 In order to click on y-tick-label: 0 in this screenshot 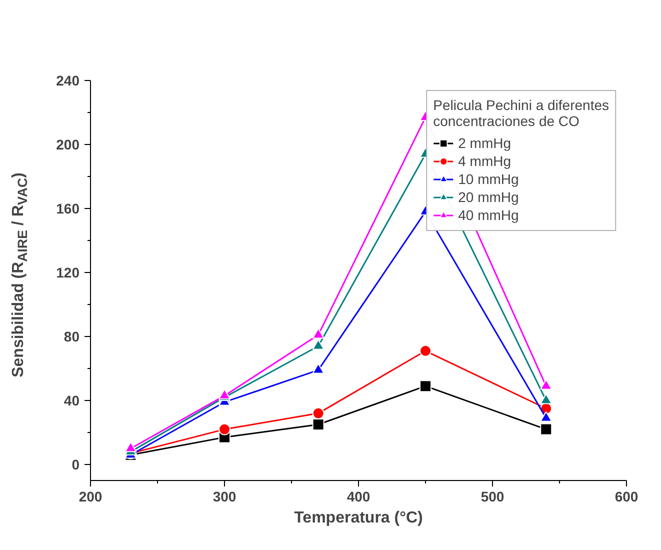, I will do `click(76, 464)`.